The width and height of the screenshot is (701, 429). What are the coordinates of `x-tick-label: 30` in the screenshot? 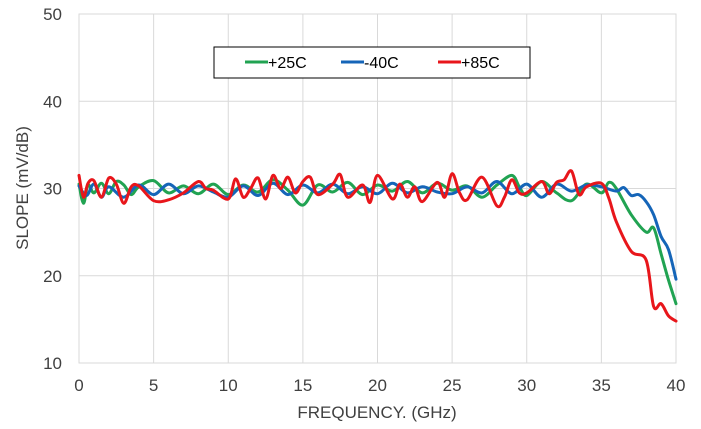 It's located at (526, 385).